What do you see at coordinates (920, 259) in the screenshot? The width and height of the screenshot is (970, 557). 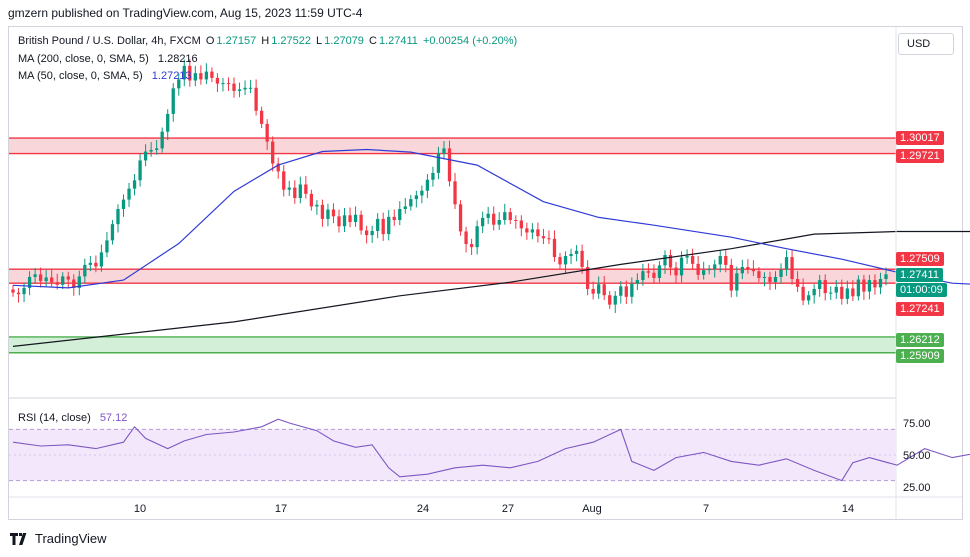 I see `label-zone-mid-high: 1.27509` at bounding box center [920, 259].